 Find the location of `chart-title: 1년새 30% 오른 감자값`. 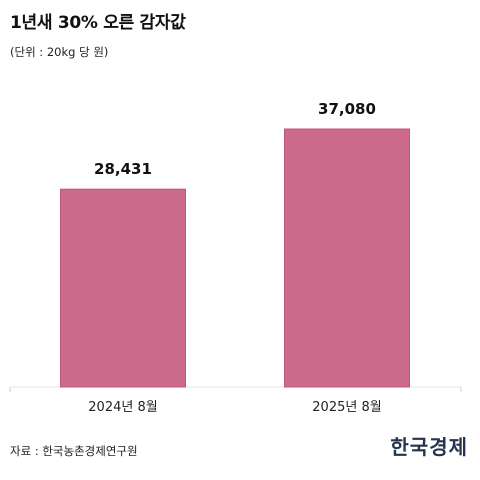

chart-title: 1년새 30% 오른 감자값 is located at coordinates (98, 23).